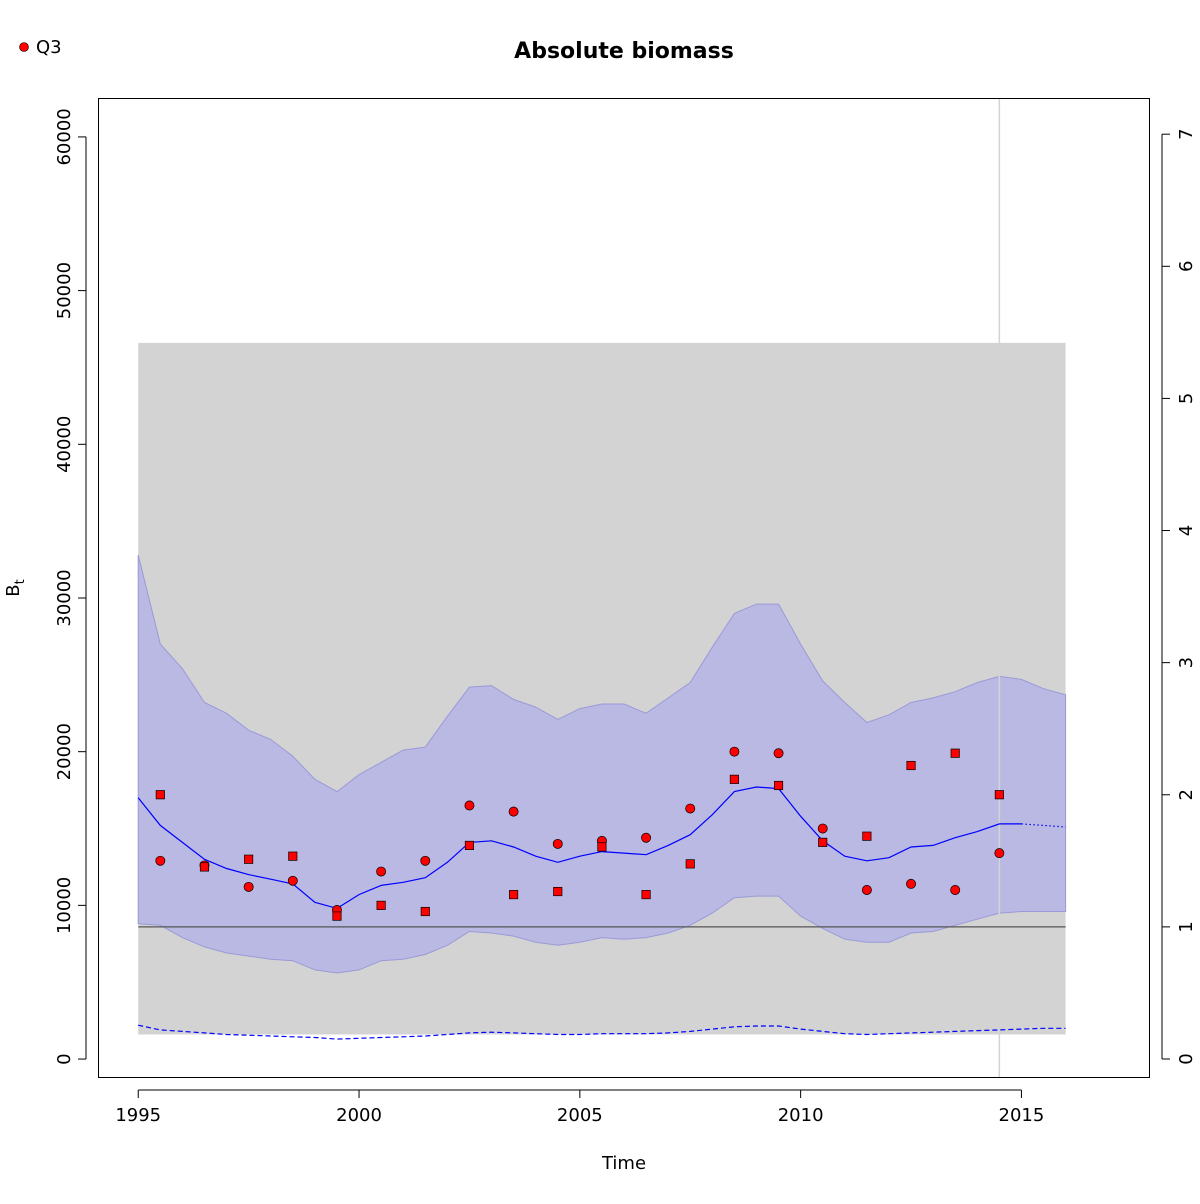  Describe the element at coordinates (1186, 1058) in the screenshot. I see `y2-tick-label: 0` at that location.